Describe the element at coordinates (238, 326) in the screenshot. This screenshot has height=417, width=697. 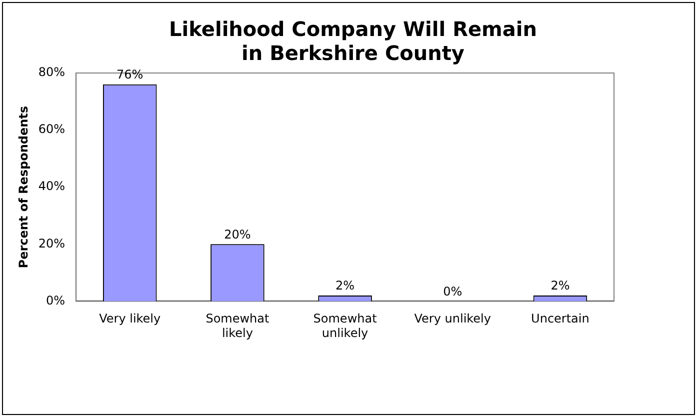
I see `x-tick-label: Somewhat likely` at that location.